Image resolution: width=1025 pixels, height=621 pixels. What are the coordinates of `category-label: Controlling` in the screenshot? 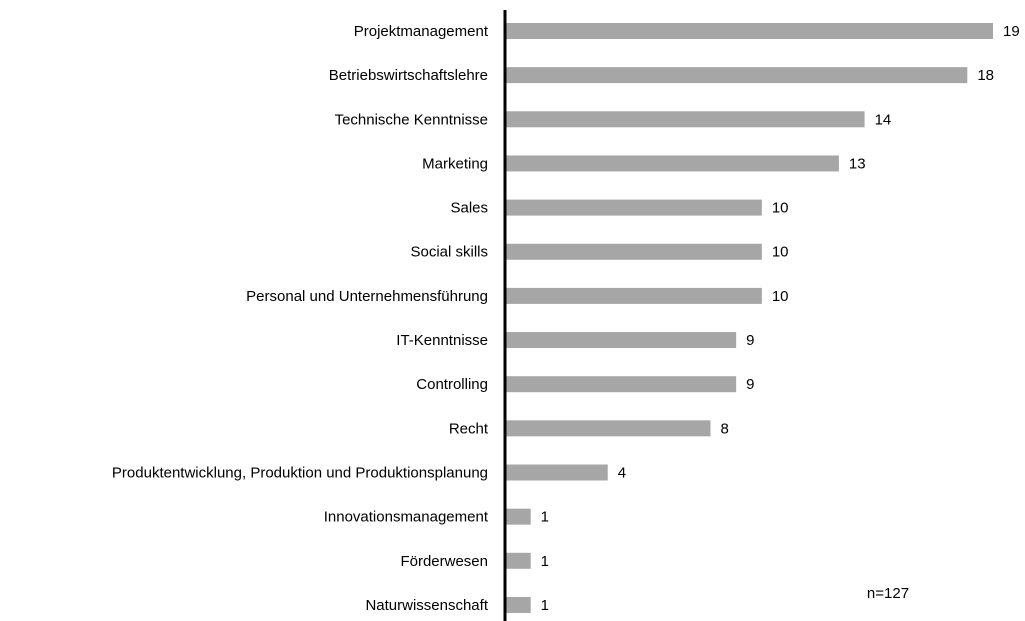 It's located at (452, 384).